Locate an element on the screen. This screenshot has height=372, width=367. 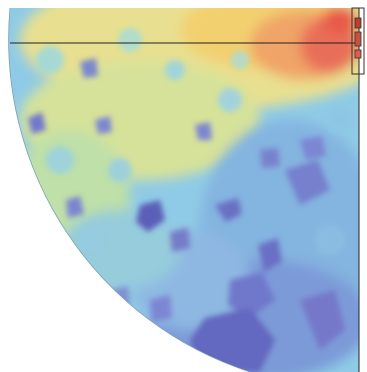
detail-frame is located at coordinates (358, 41).